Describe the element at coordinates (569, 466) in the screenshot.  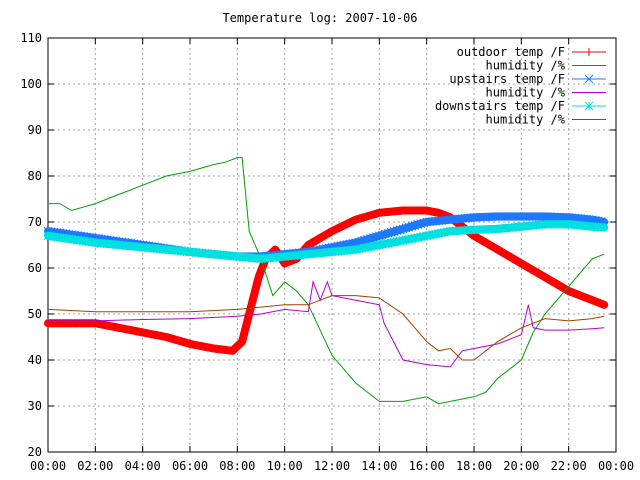
I see `x-tick-label: 22:00` at that location.